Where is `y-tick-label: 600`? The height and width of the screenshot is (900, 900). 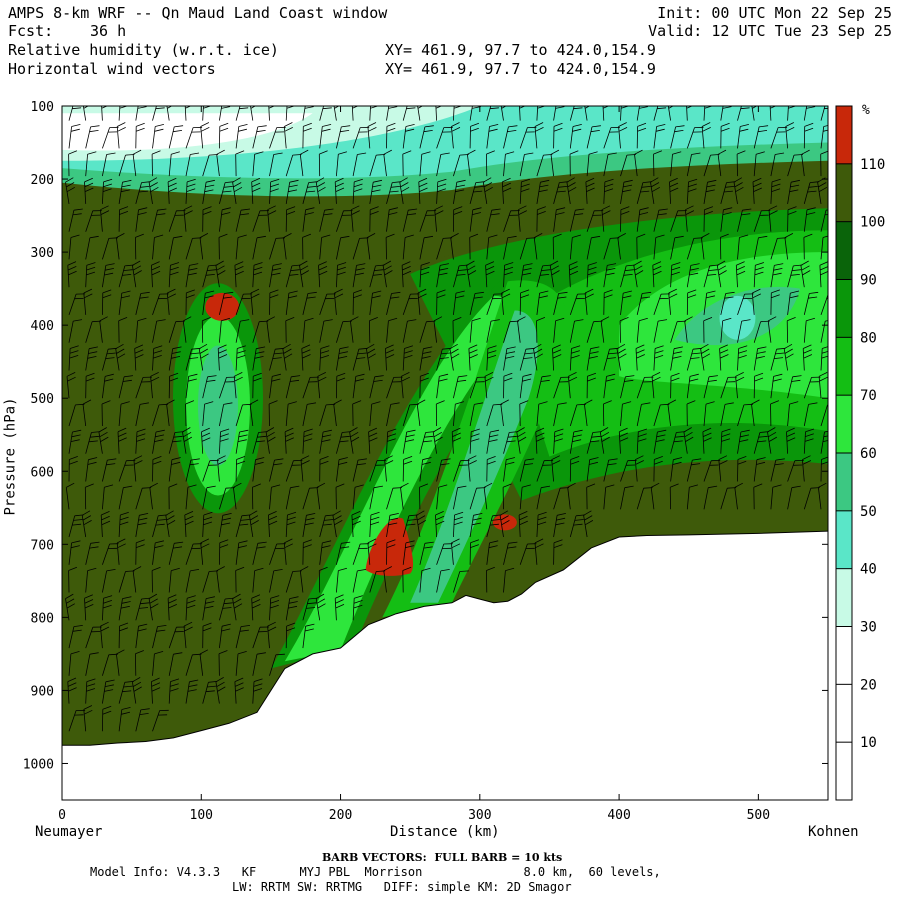 y-tick-label: 600 is located at coordinates (42, 472).